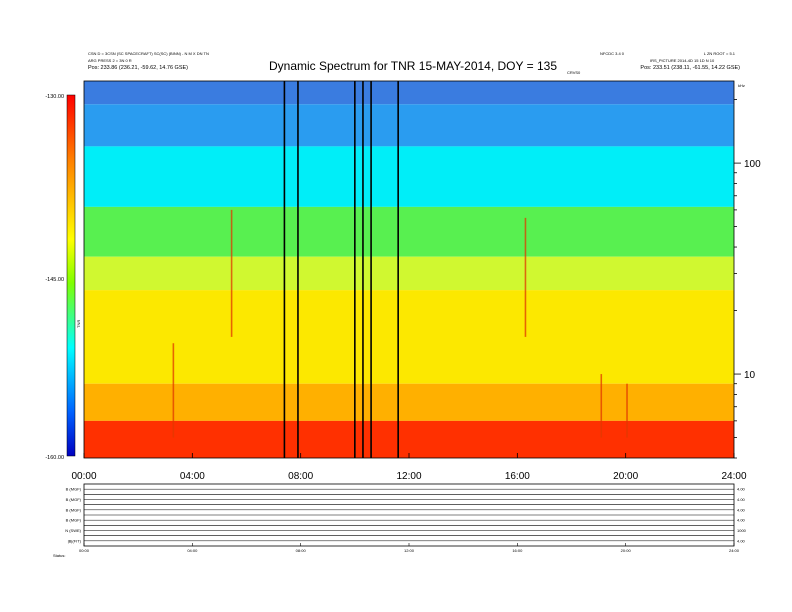 This screenshot has width=792, height=612. Describe the element at coordinates (78, 324) in the screenshot. I see `colorbar-label: TNR` at that location.